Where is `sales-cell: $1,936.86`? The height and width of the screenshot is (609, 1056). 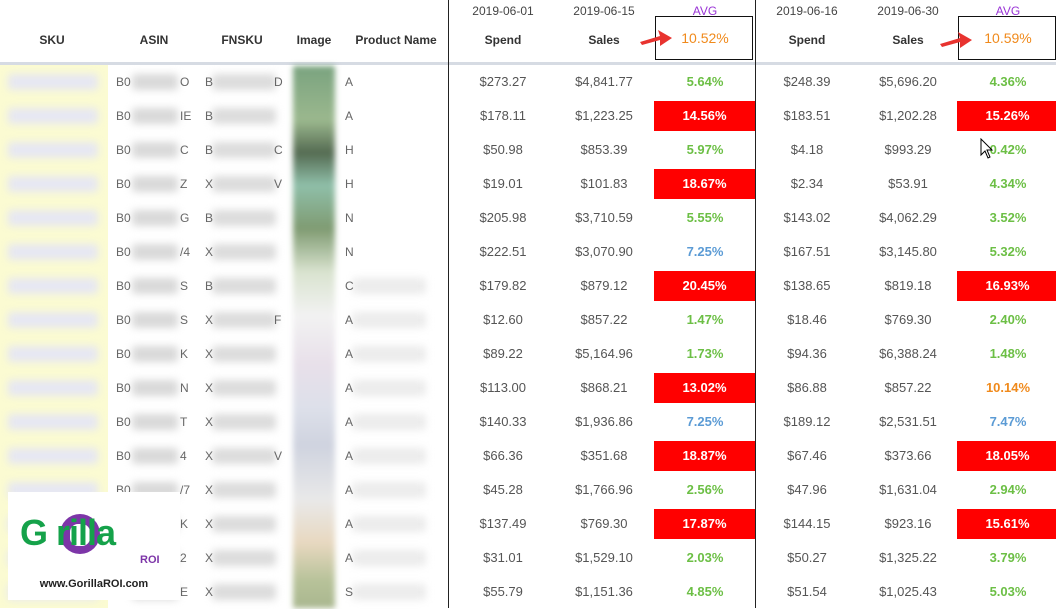 sales-cell: $1,936.86 is located at coordinates (604, 421).